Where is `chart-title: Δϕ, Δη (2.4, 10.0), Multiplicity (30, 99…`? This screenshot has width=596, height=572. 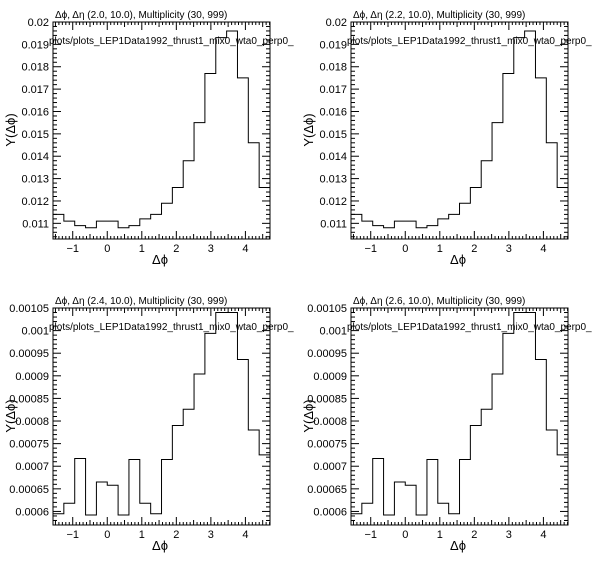
chart-title: Δϕ, Δη (2.4, 10.0), Multiplicity (30, 99… is located at coordinates (141, 301).